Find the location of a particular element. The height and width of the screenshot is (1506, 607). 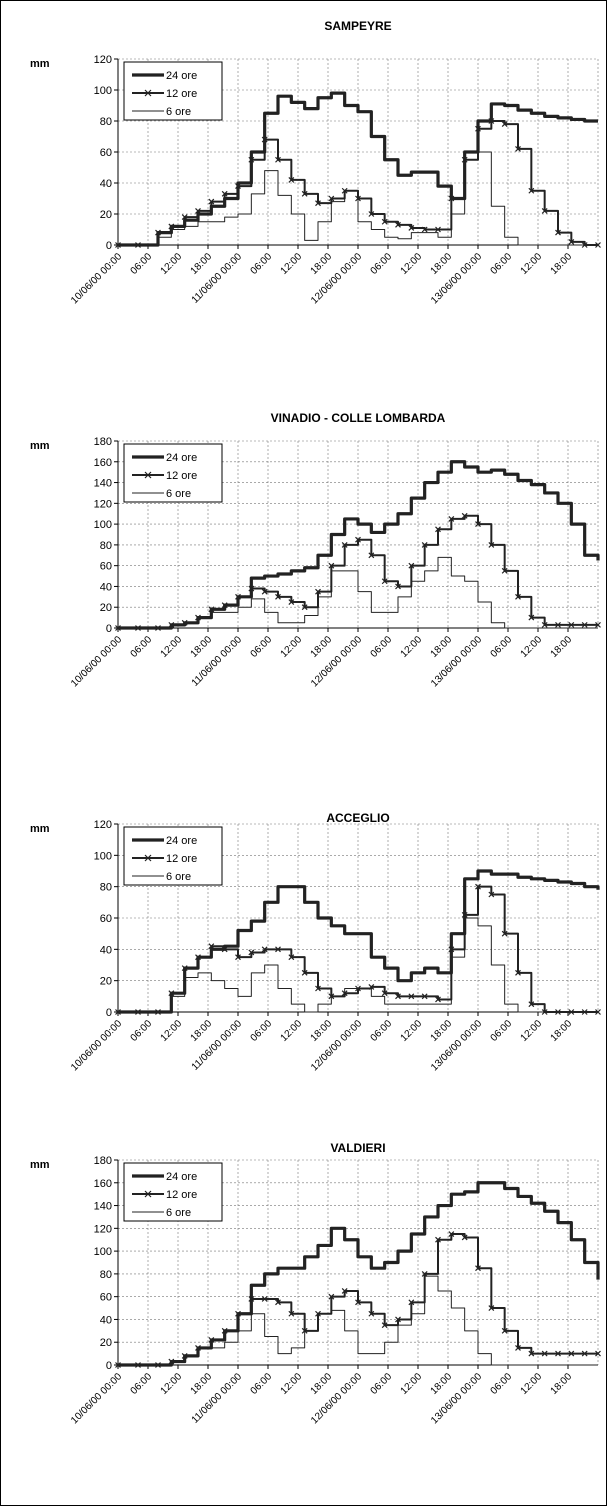

y-tick-label: 80 is located at coordinates (106, 1275).